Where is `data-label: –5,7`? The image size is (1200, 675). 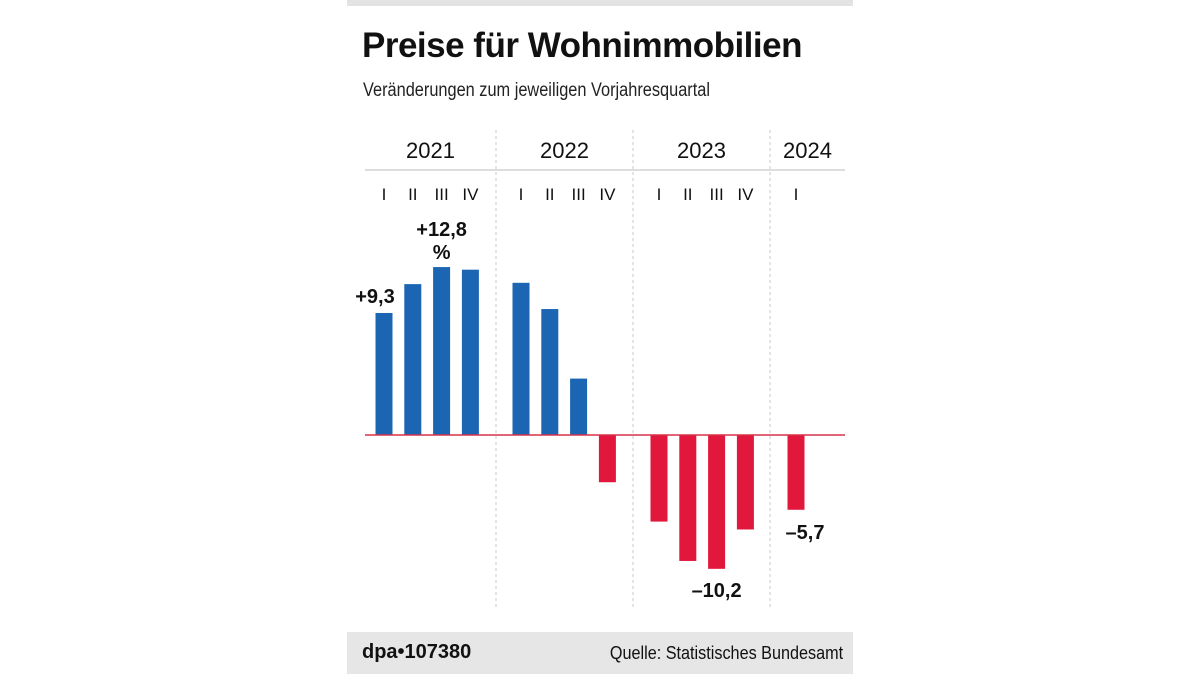
data-label: –5,7 is located at coordinates (805, 533).